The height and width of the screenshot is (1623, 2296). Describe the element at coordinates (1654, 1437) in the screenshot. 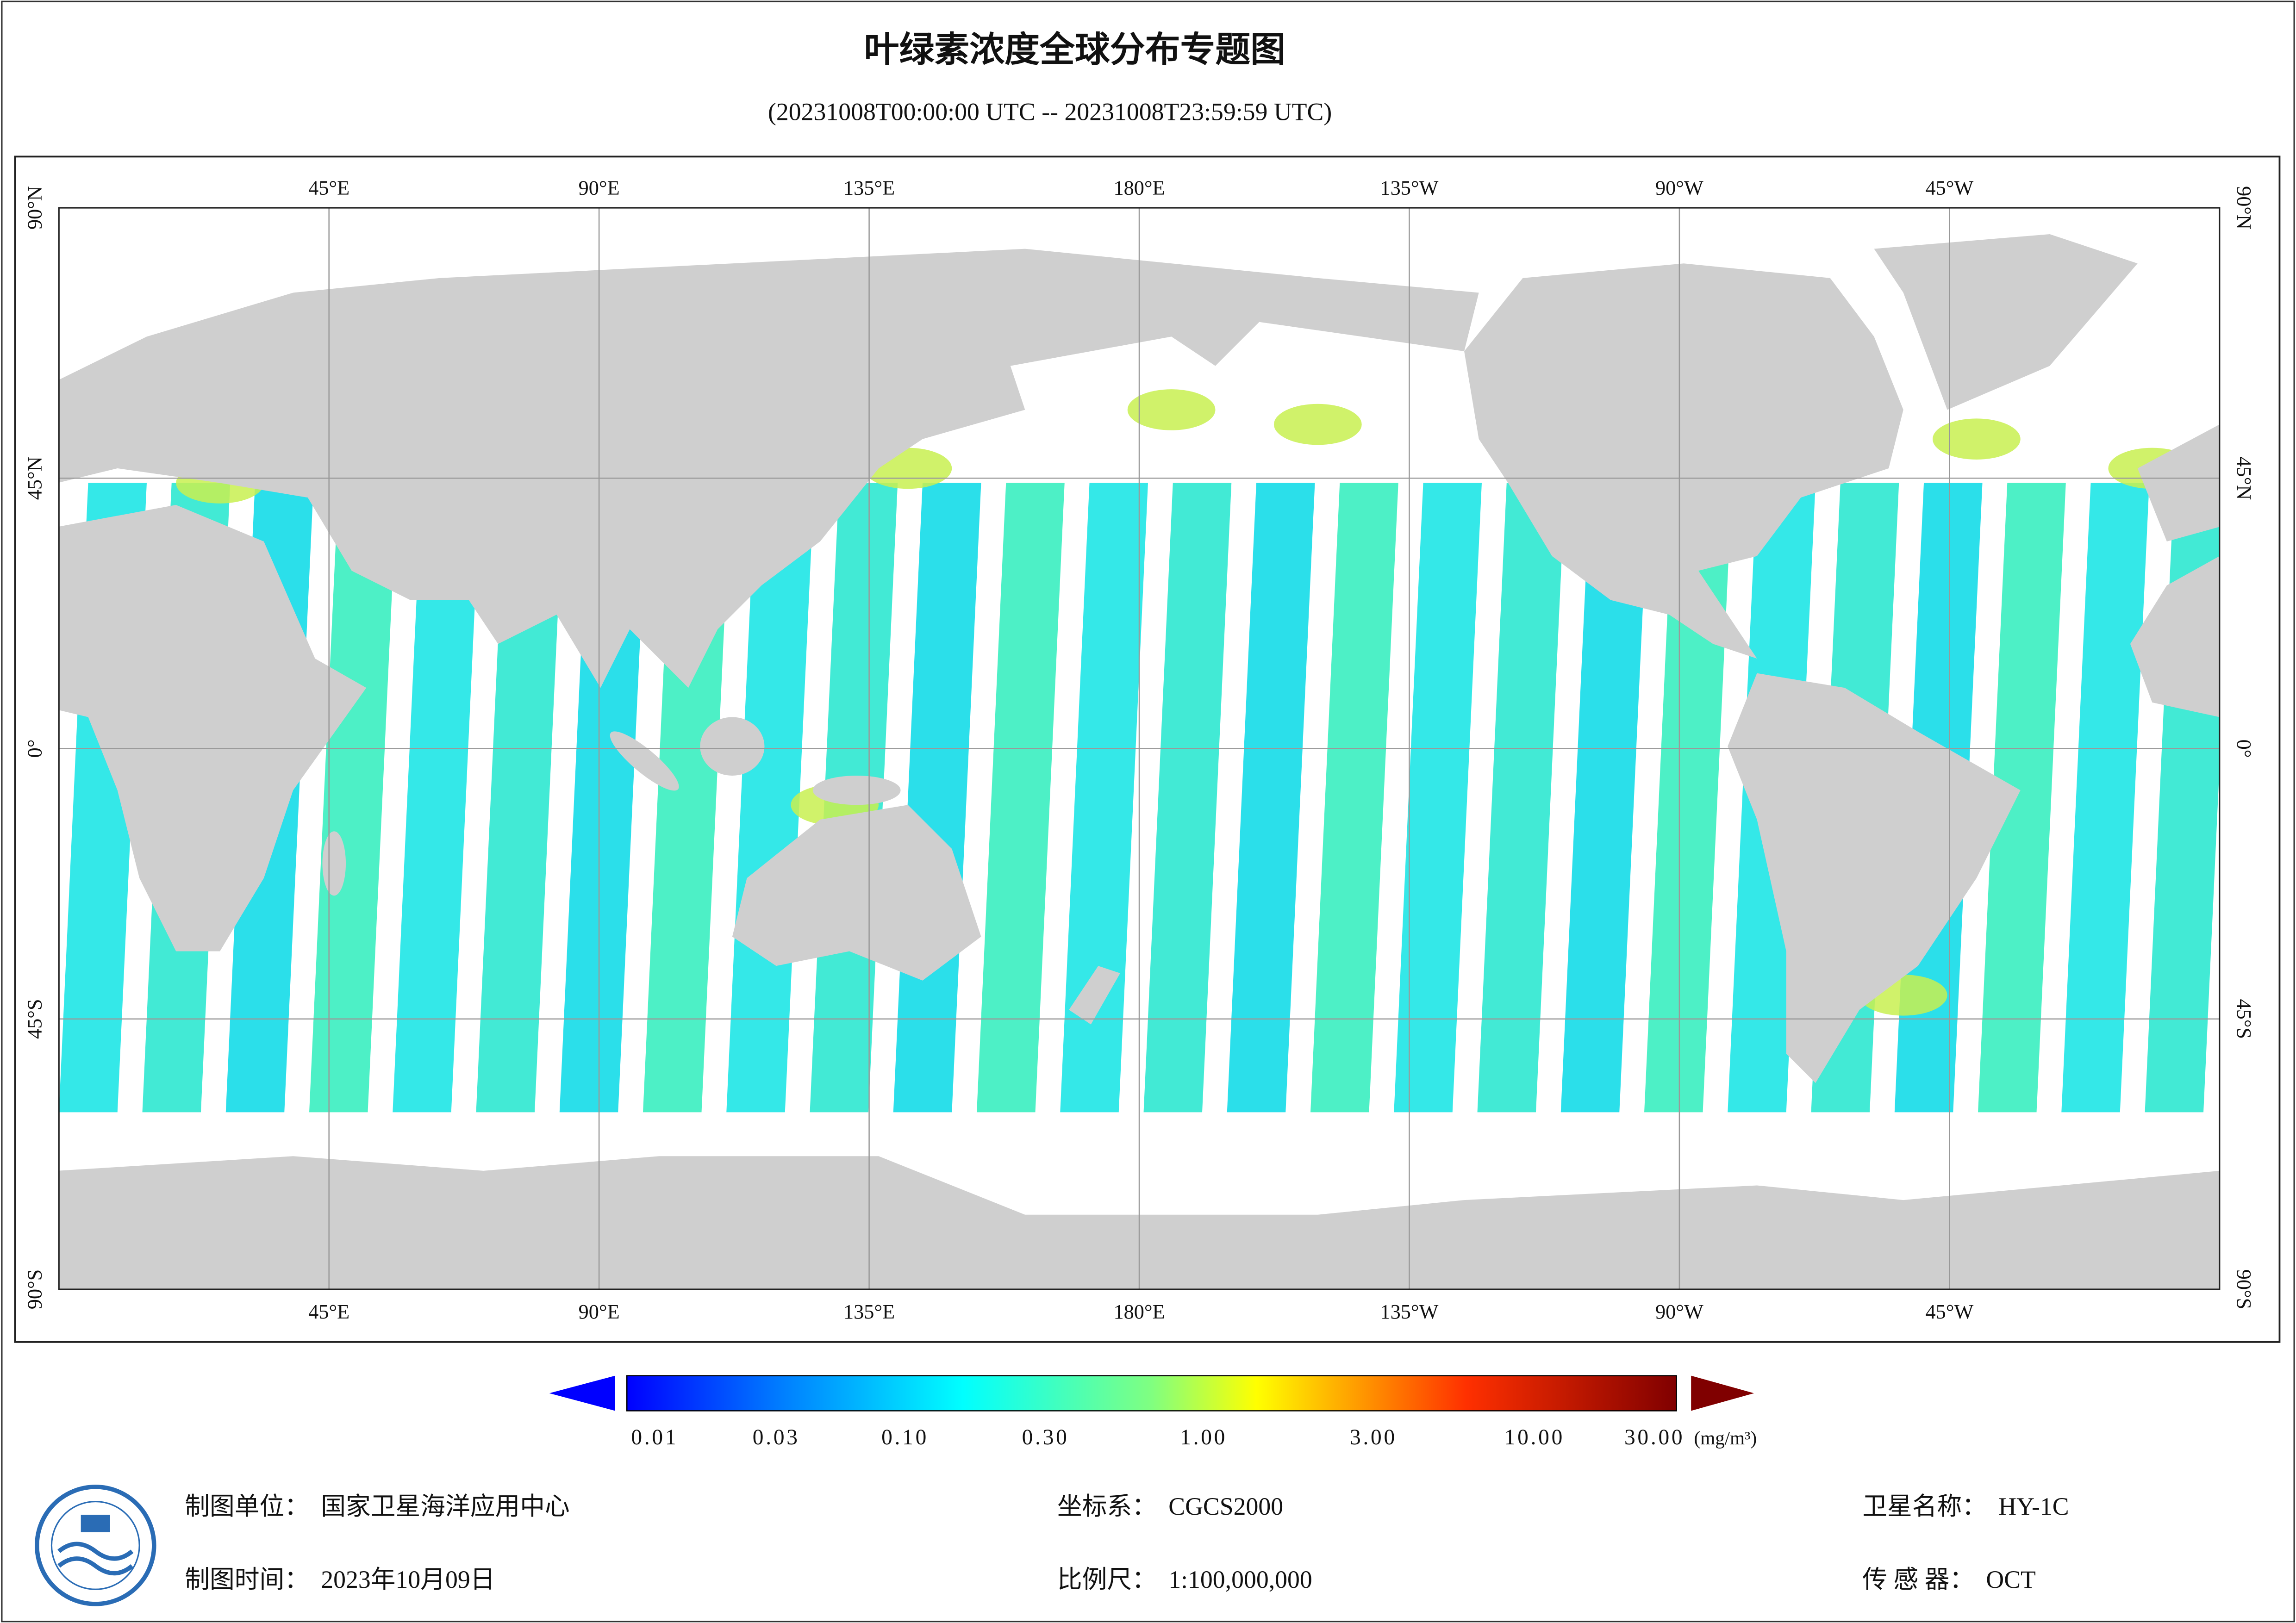

I see `colorbar-label: 30.00` at that location.